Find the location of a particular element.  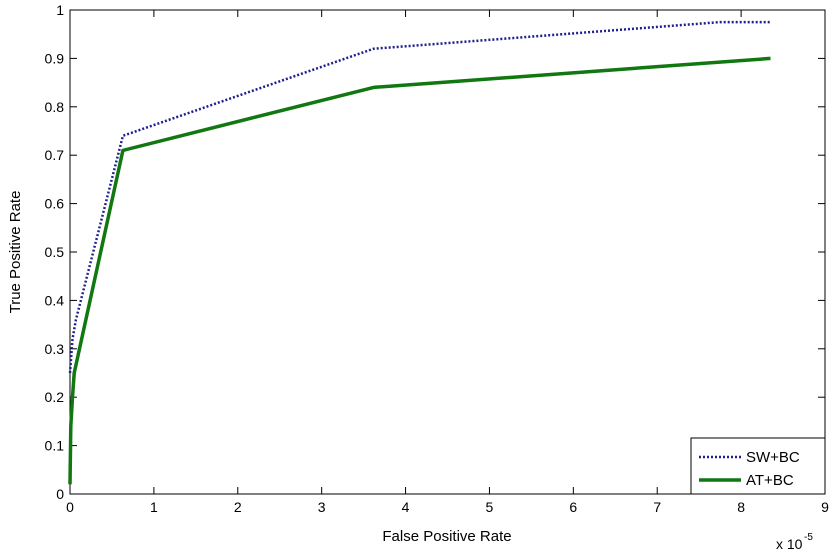

x-tick-label: 6 is located at coordinates (573, 507).